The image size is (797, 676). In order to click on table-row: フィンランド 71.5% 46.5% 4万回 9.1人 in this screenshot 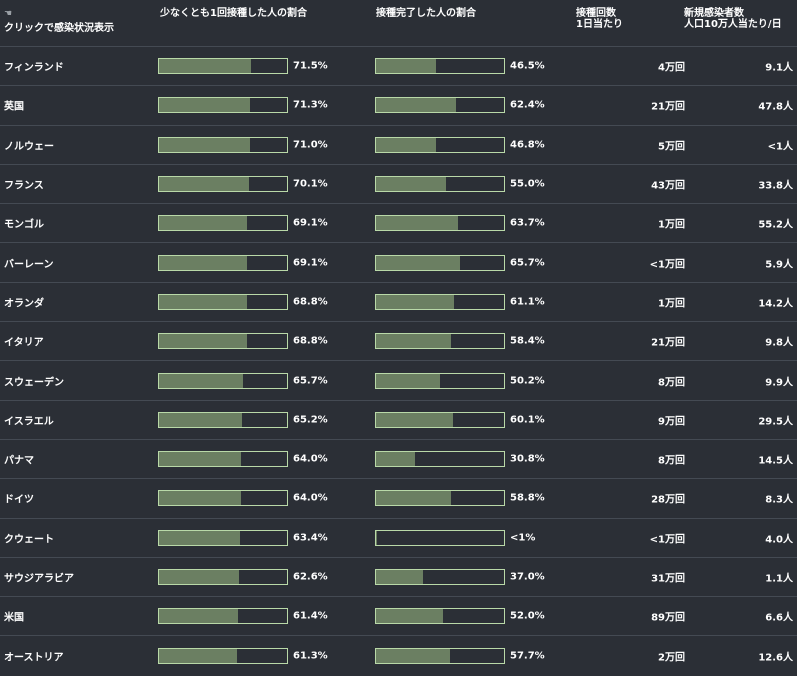, I will do `click(398, 65)`.